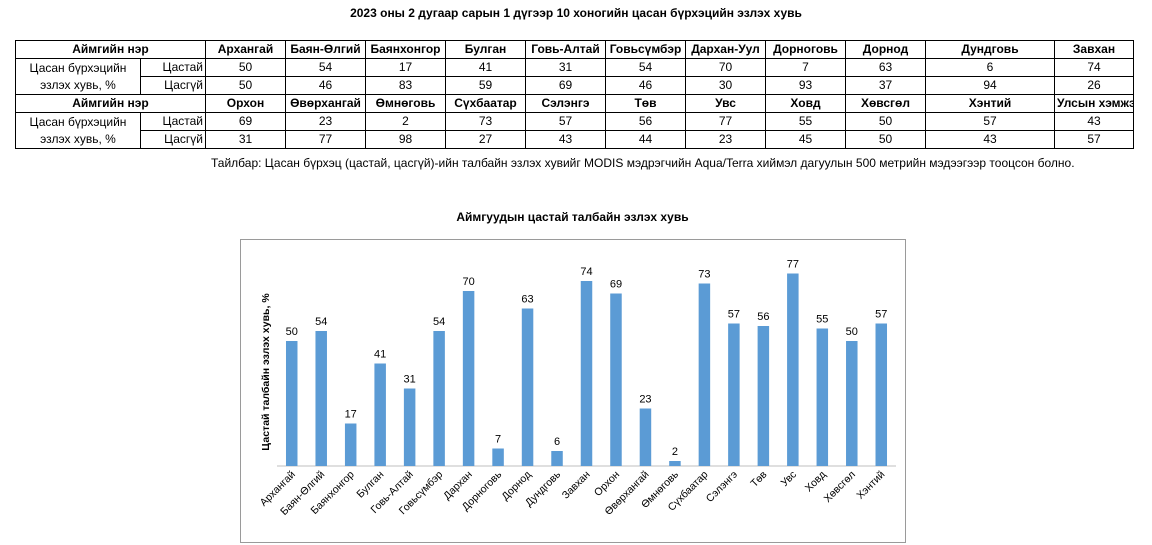  I want to click on nosnow-value-cell: 59, so click(485, 85).